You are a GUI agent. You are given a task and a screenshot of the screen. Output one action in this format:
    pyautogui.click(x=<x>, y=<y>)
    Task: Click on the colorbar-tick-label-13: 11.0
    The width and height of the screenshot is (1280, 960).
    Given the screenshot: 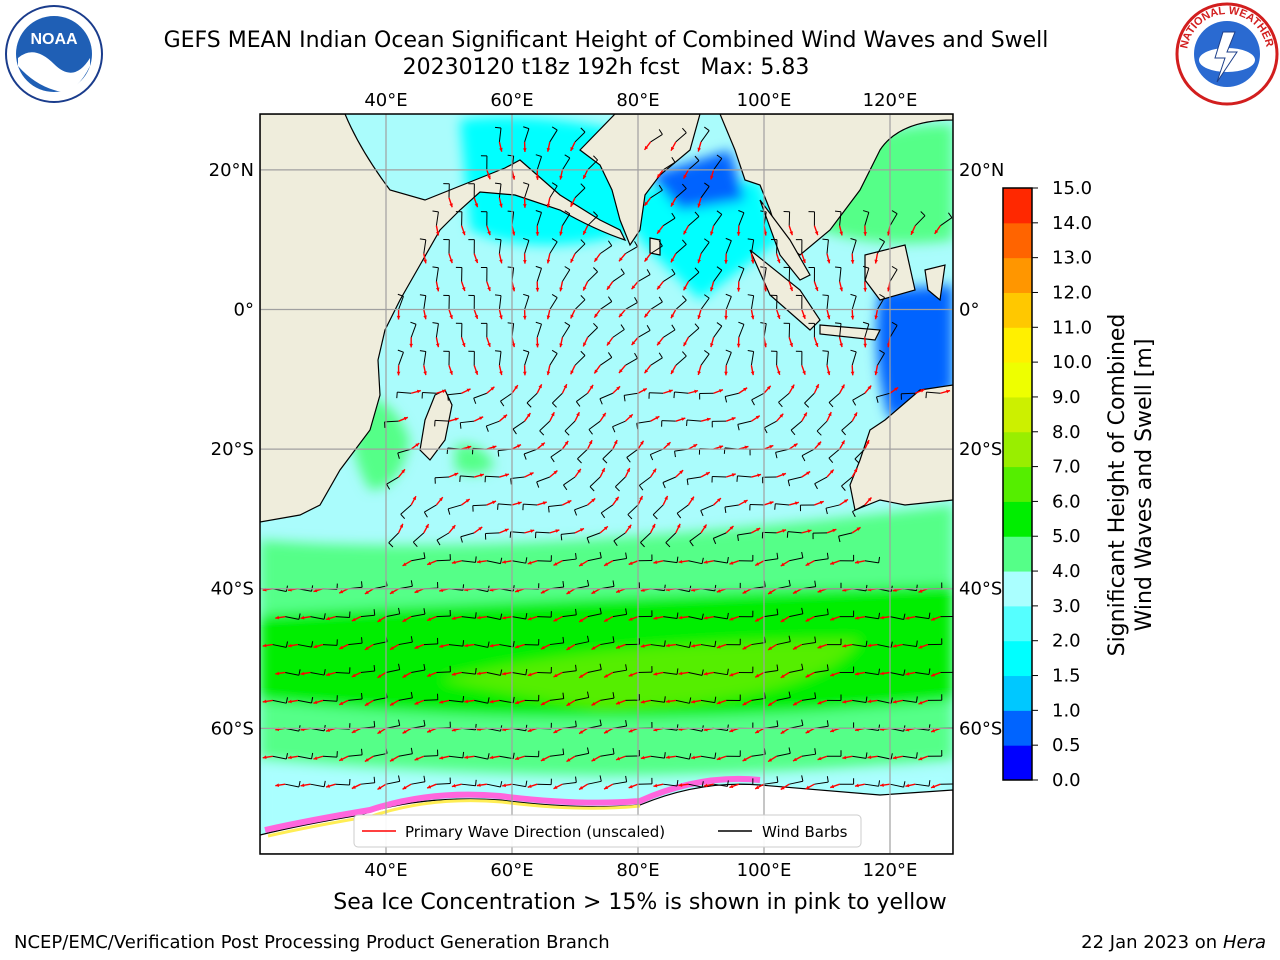 What is the action you would take?
    pyautogui.click(x=1072, y=327)
    